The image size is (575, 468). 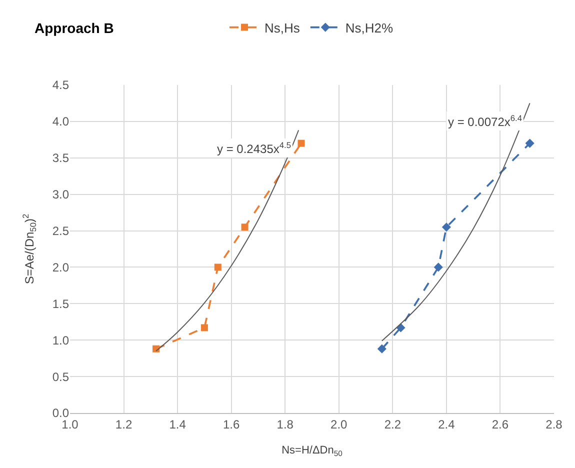 What do you see at coordinates (61, 231) in the screenshot?
I see `y-tick-label: 2.5` at bounding box center [61, 231].